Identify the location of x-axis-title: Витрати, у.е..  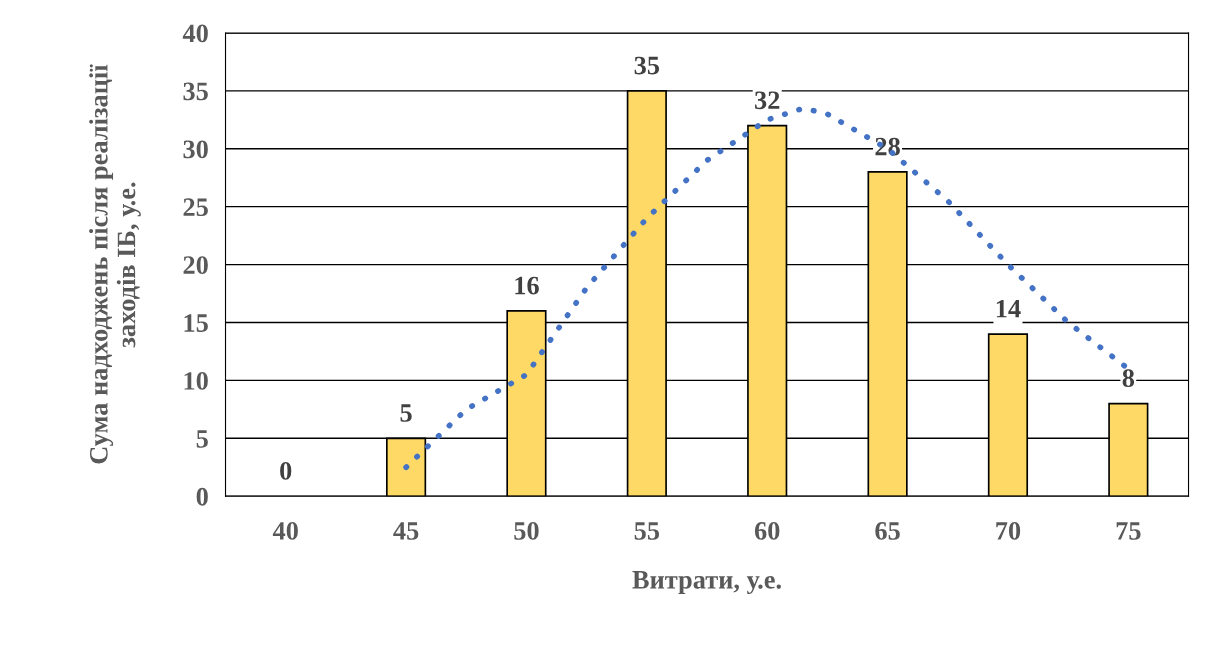
(706, 583).